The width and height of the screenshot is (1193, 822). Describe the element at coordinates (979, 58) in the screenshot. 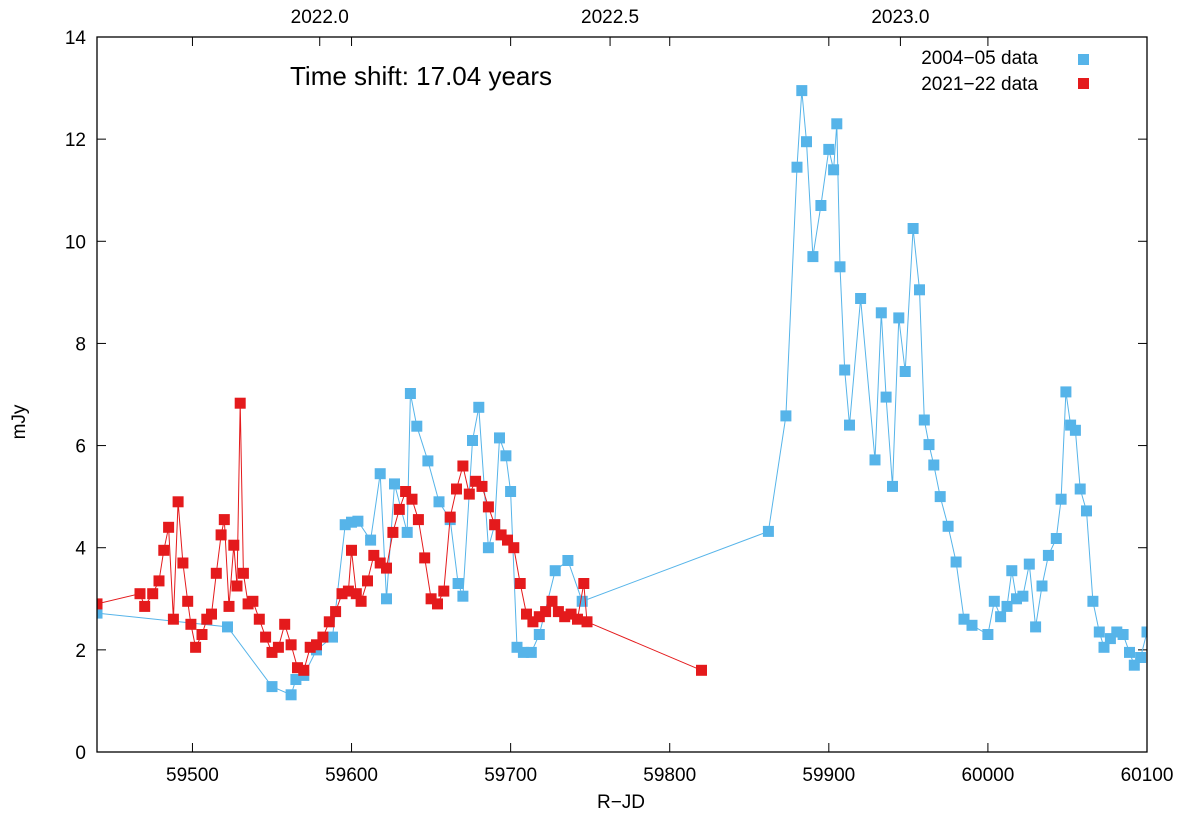

I see `legend-label-2004-05: 2004−05 data` at that location.